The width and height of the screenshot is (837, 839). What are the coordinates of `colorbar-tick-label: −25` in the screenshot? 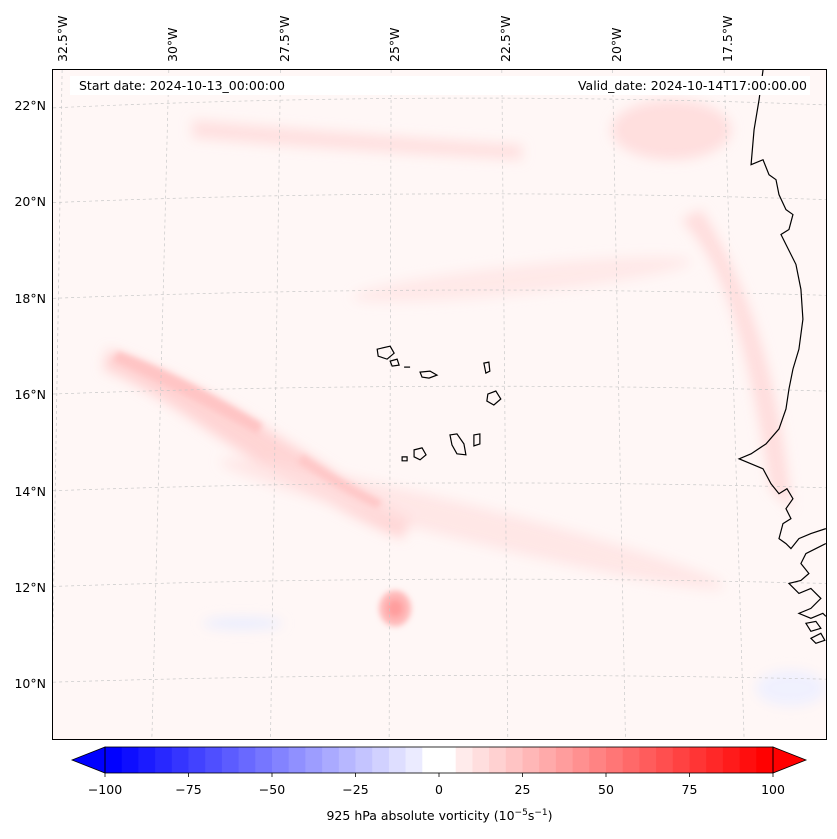 It's located at (355, 789).